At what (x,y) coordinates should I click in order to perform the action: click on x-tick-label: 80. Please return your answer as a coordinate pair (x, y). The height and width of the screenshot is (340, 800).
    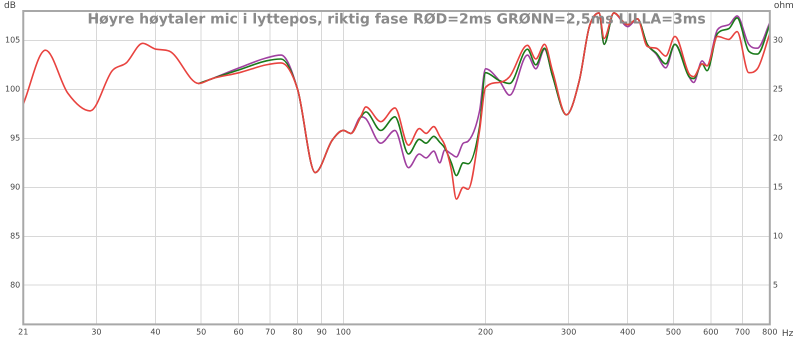
    Looking at the image, I should click on (297, 331).